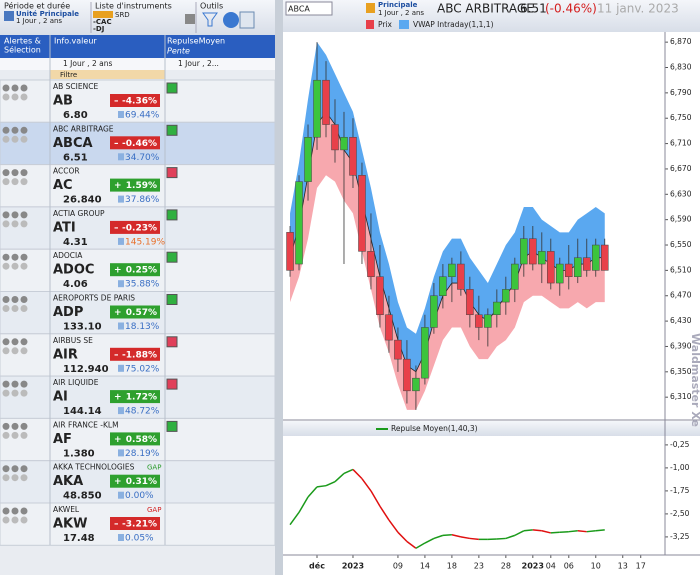  I want to click on x-tick-label: 28, so click(506, 566).